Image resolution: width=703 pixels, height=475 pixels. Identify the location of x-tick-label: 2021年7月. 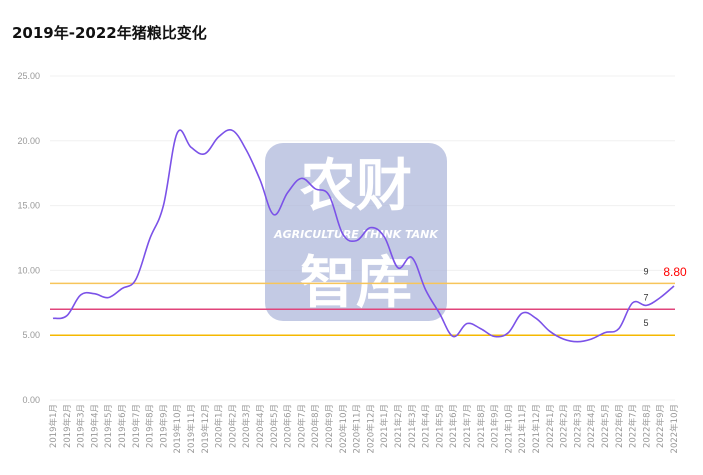
(467, 426).